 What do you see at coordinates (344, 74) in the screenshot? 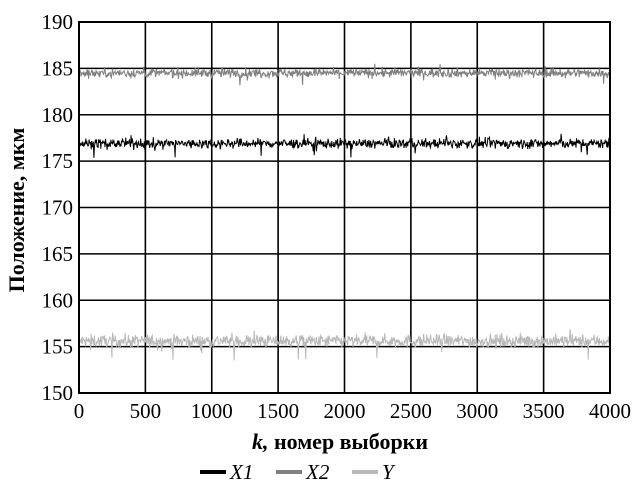
I see `series-x2-line` at bounding box center [344, 74].